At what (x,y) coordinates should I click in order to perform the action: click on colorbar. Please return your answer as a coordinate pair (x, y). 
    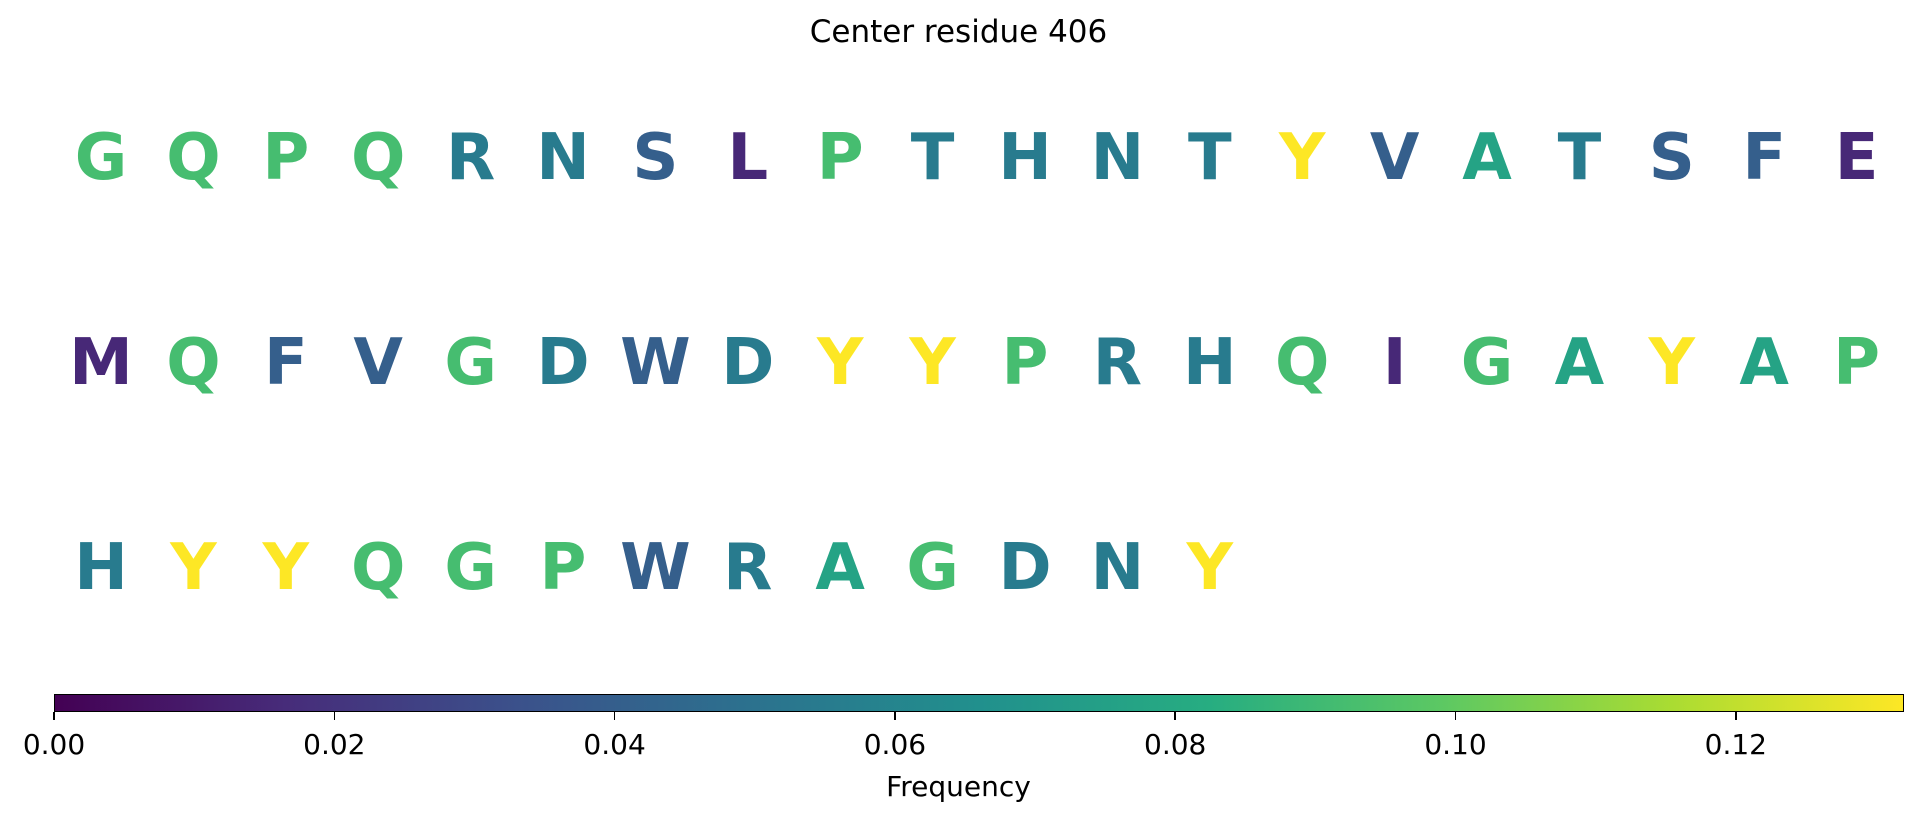
    Looking at the image, I should click on (978, 707).